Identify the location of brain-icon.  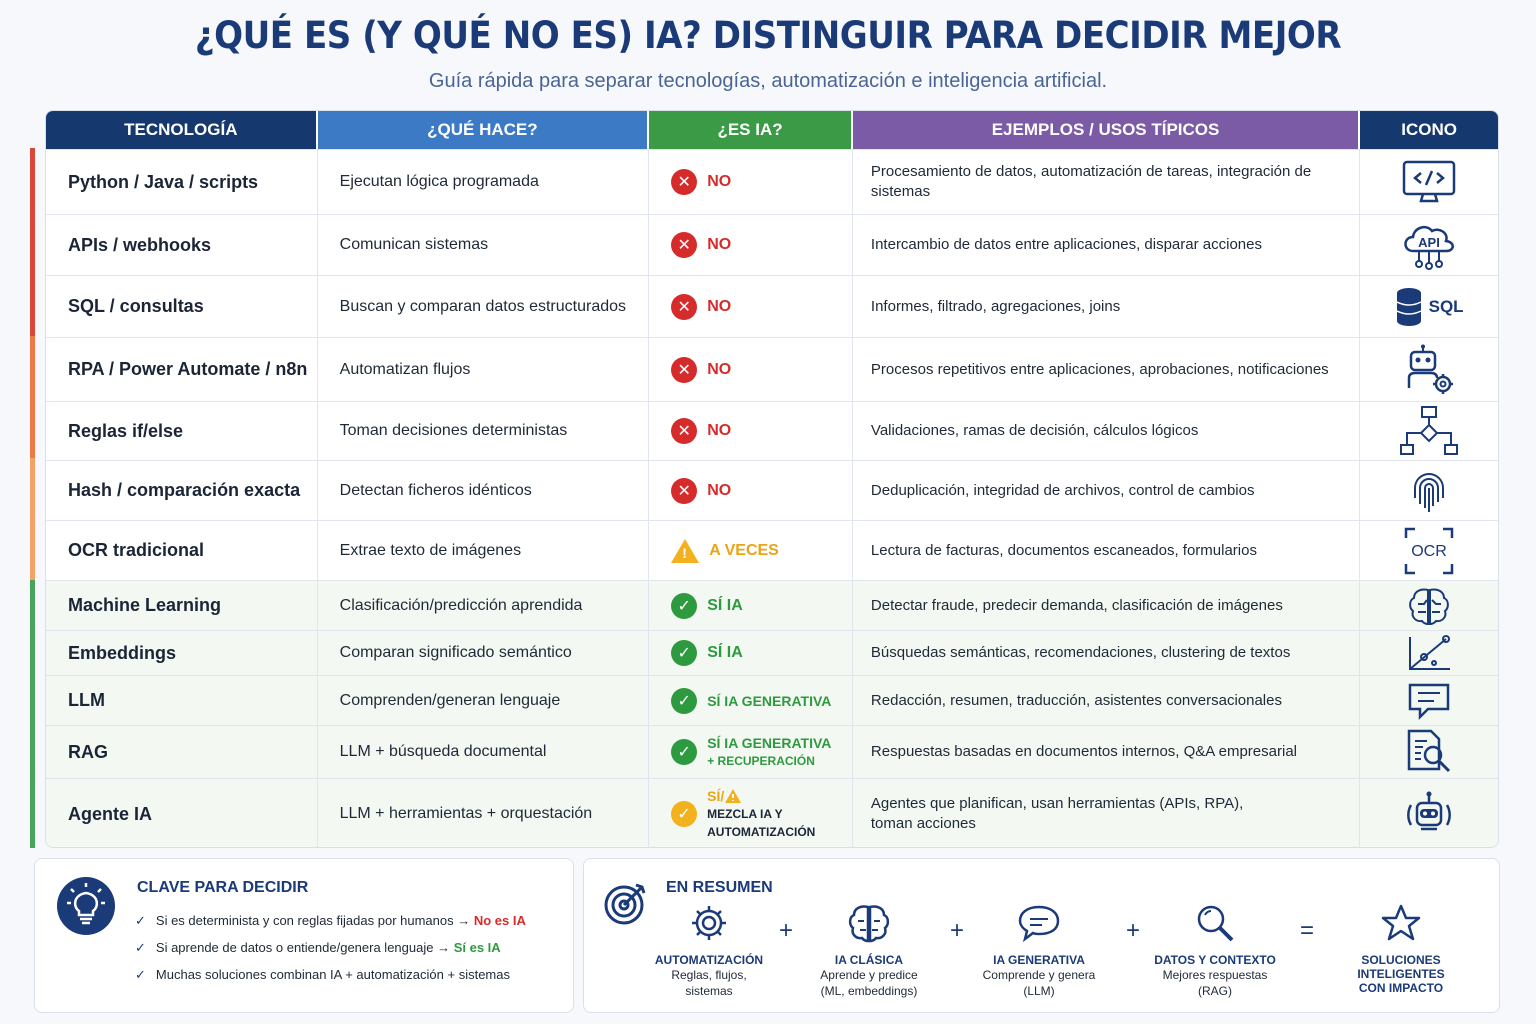
(869, 923).